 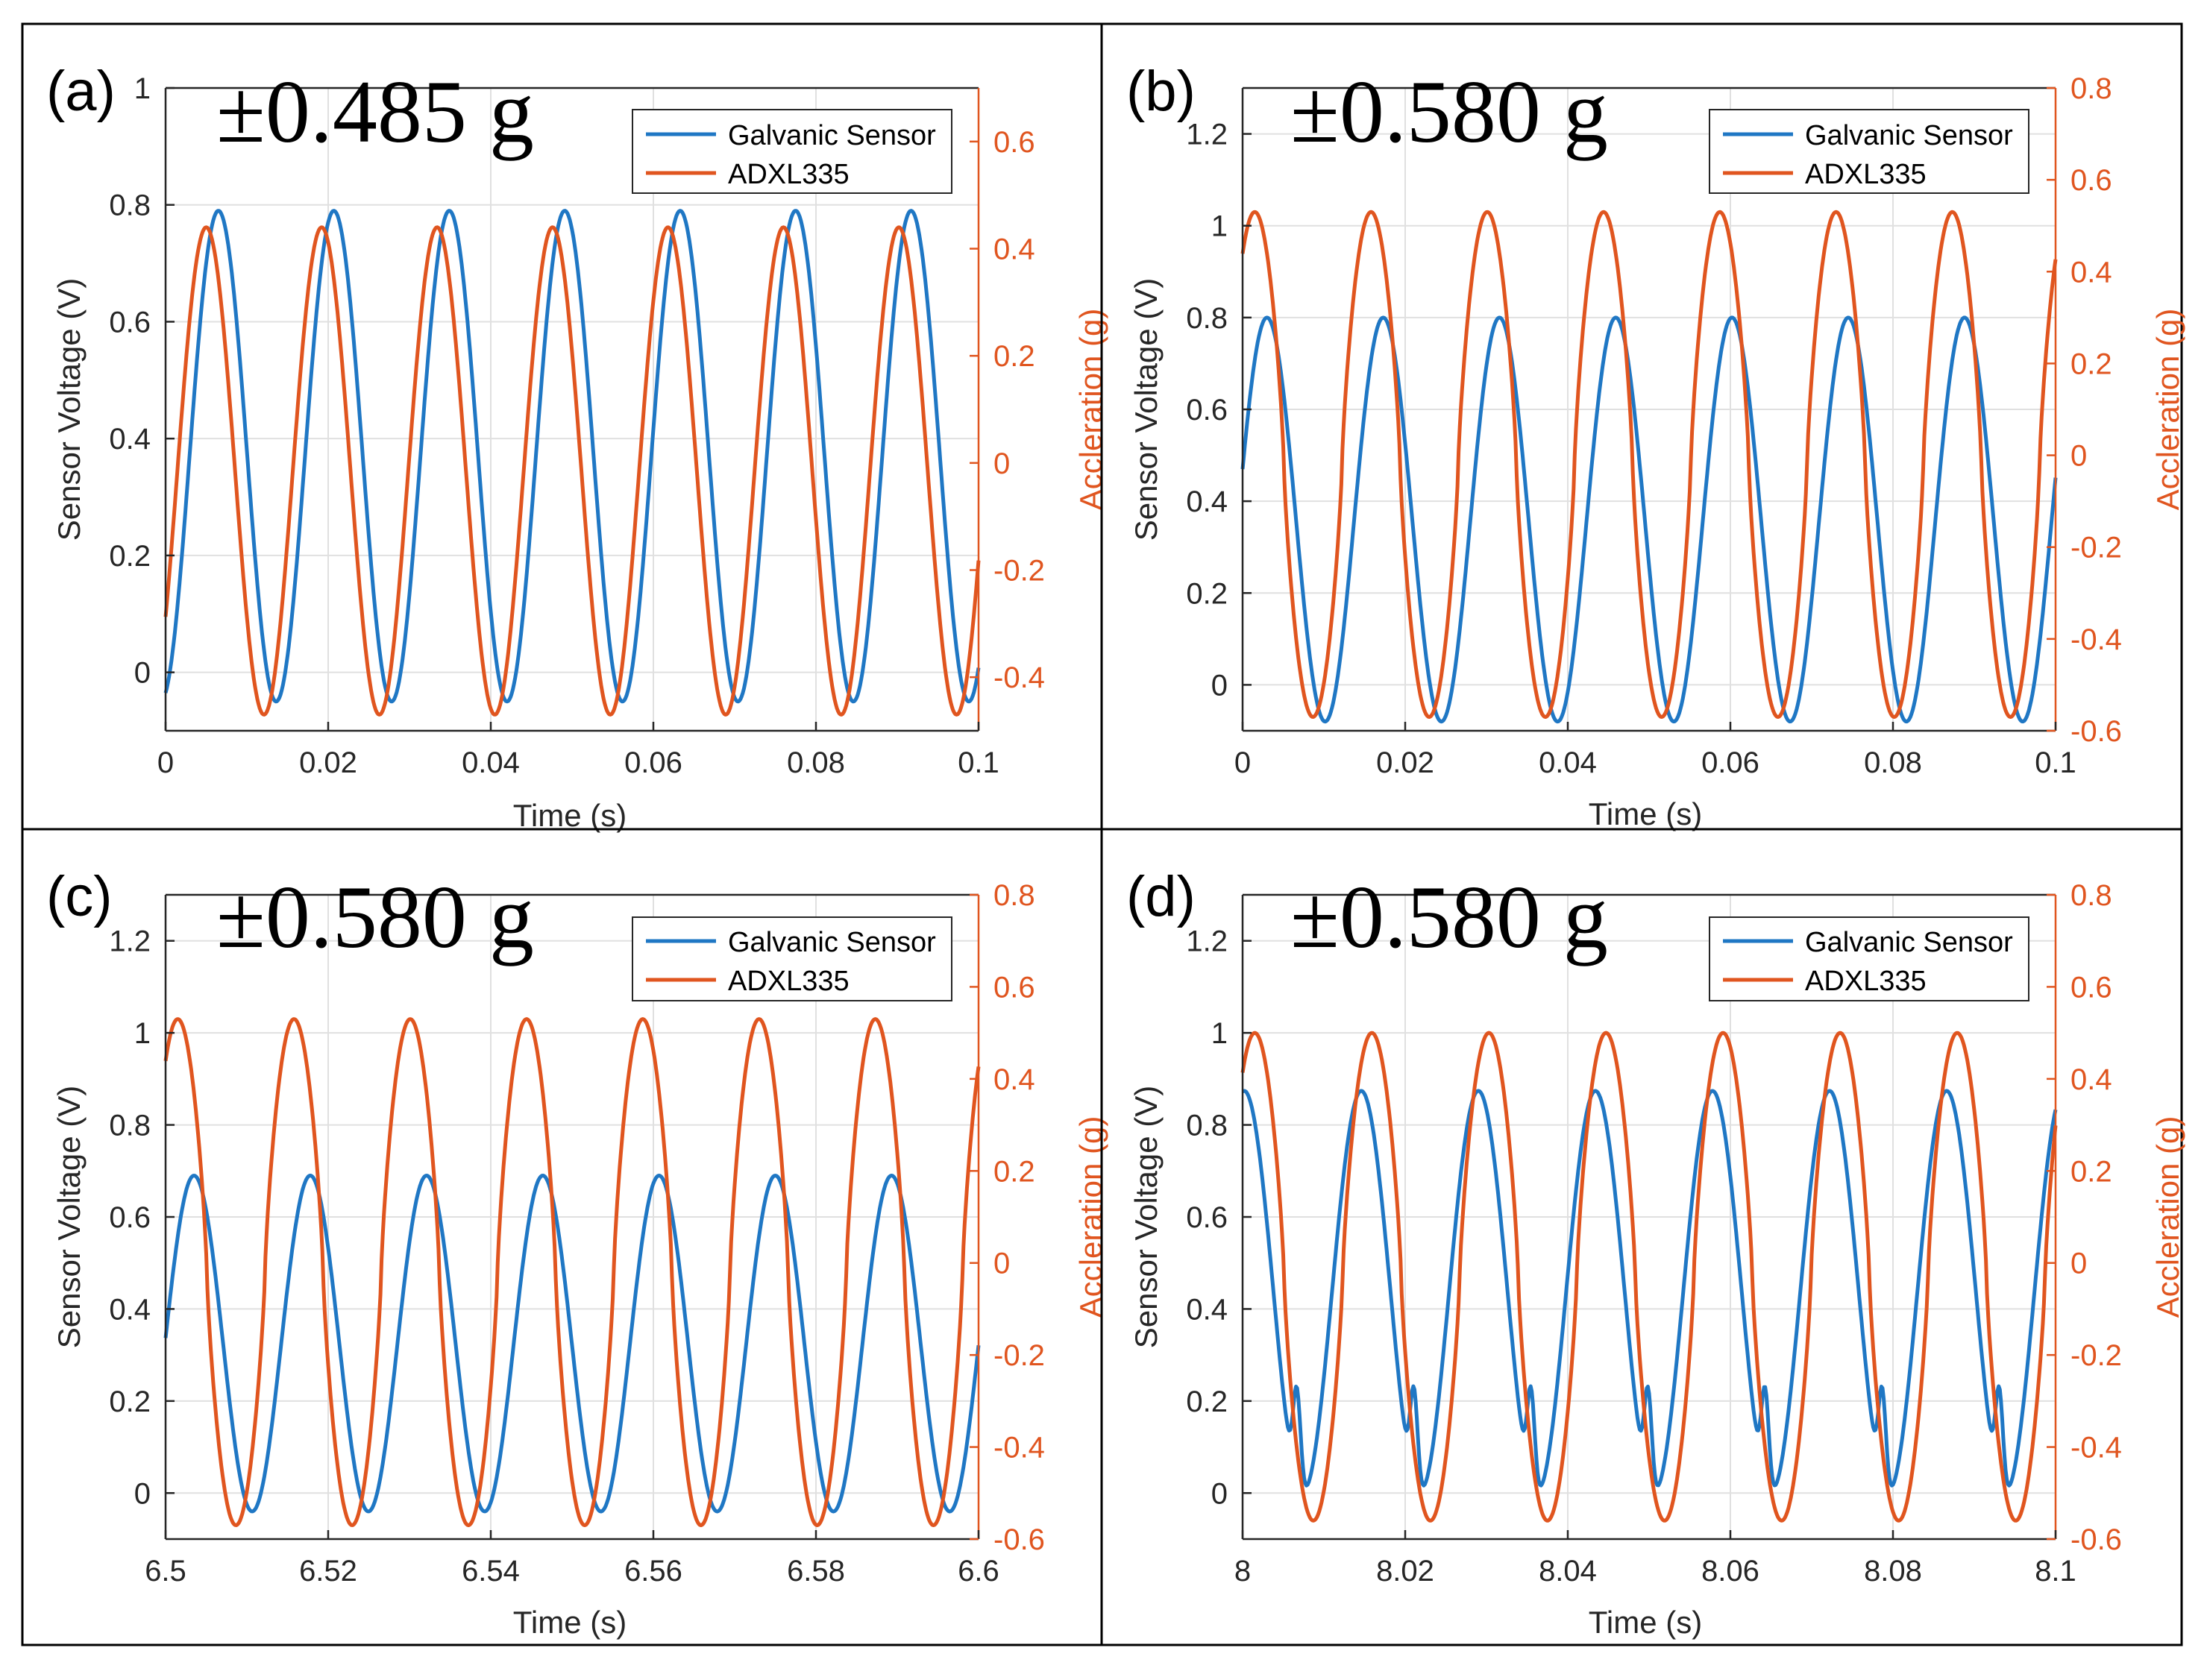 What do you see at coordinates (165, 1571) in the screenshot?
I see `x-tick-label: 6.5` at bounding box center [165, 1571].